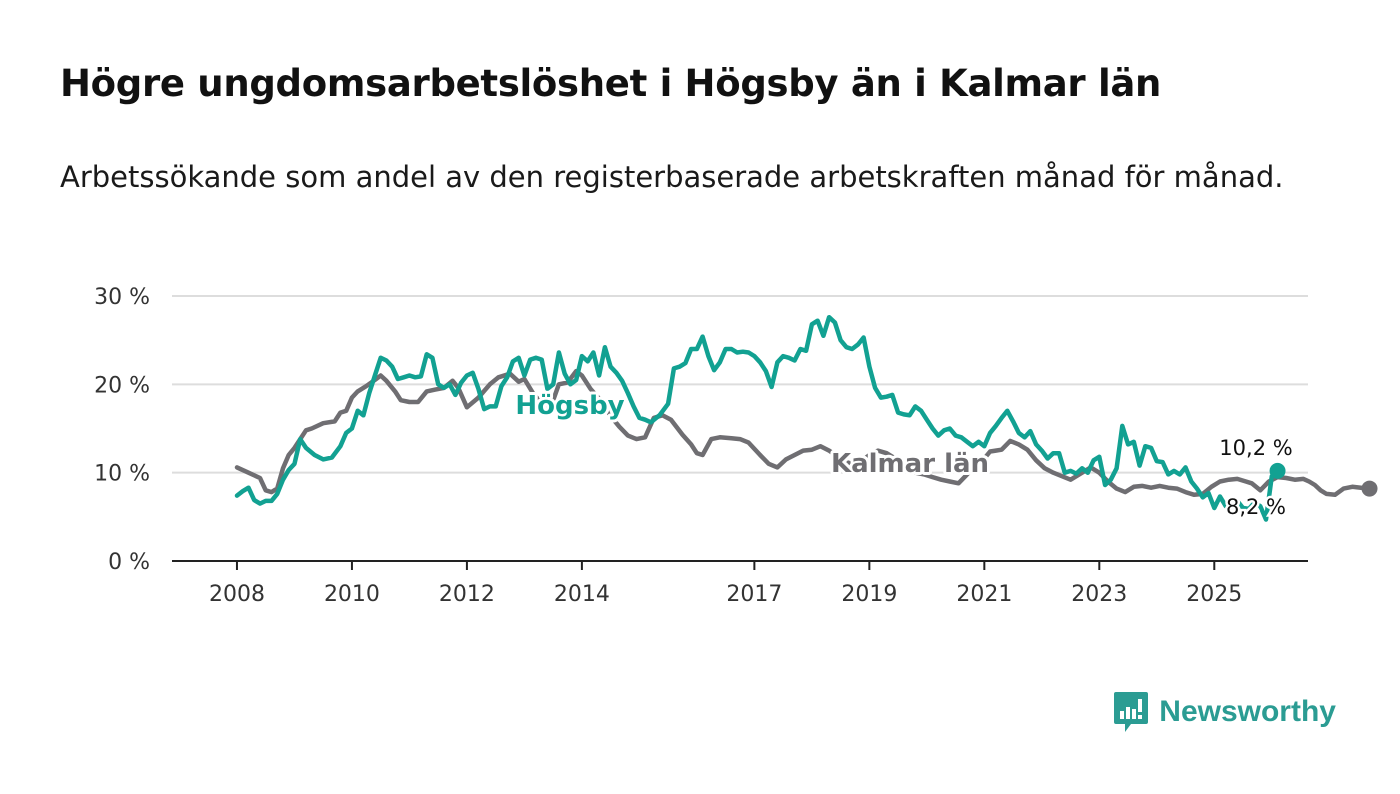 The width and height of the screenshot is (1400, 794). I want to click on x-tick-label: 2021, so click(984, 594).